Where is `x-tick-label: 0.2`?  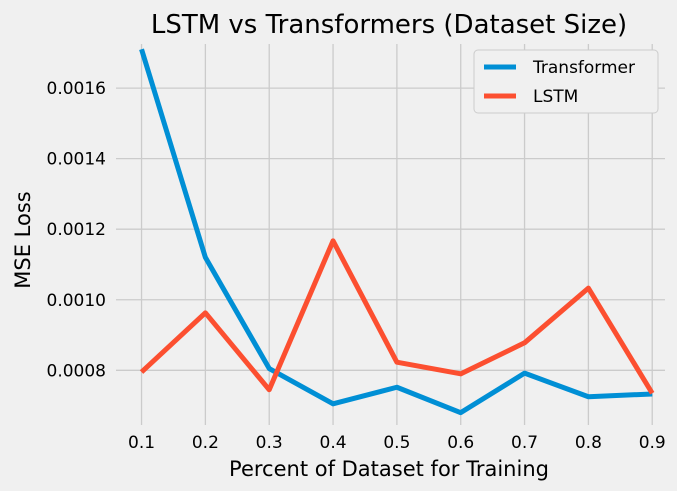 x-tick-label: 0.2 is located at coordinates (205, 443).